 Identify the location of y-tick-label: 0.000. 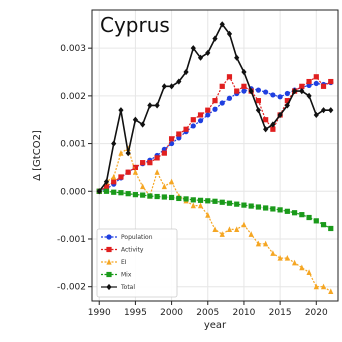
(73, 192).